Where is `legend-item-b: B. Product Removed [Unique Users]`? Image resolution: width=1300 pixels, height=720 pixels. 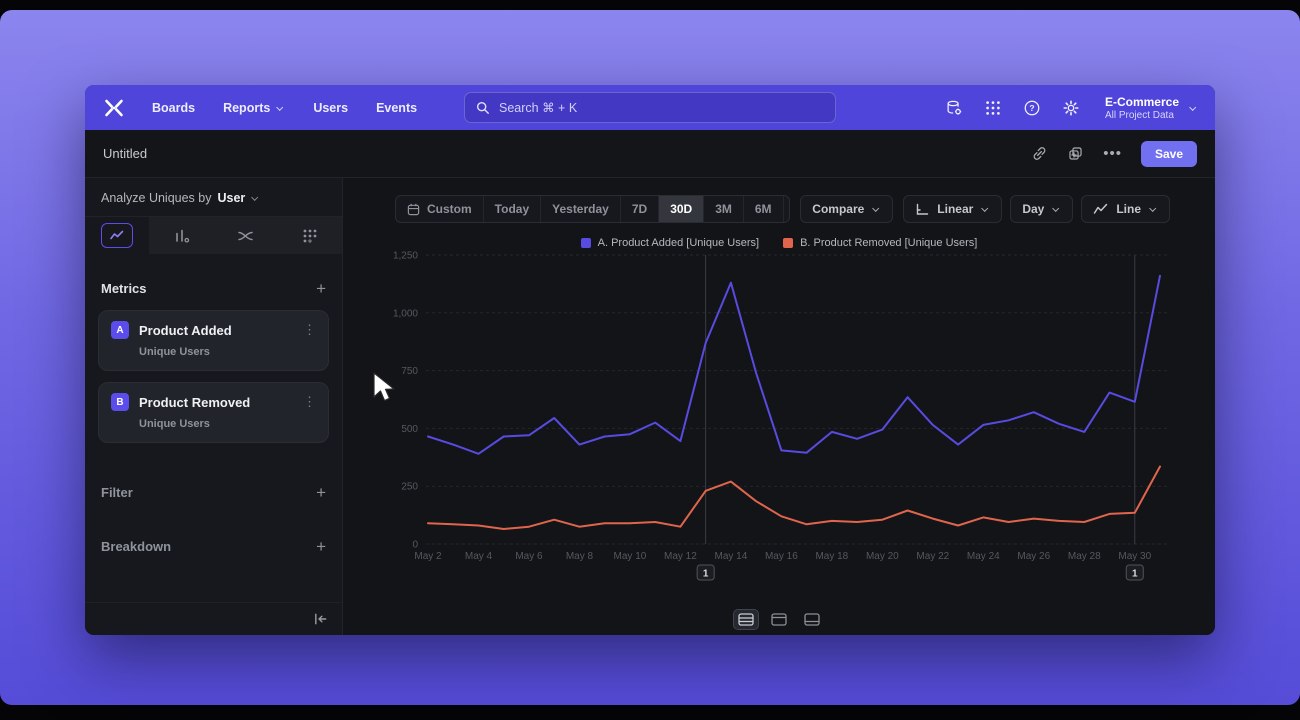 legend-item-b: B. Product Removed [Unique Users] is located at coordinates (880, 243).